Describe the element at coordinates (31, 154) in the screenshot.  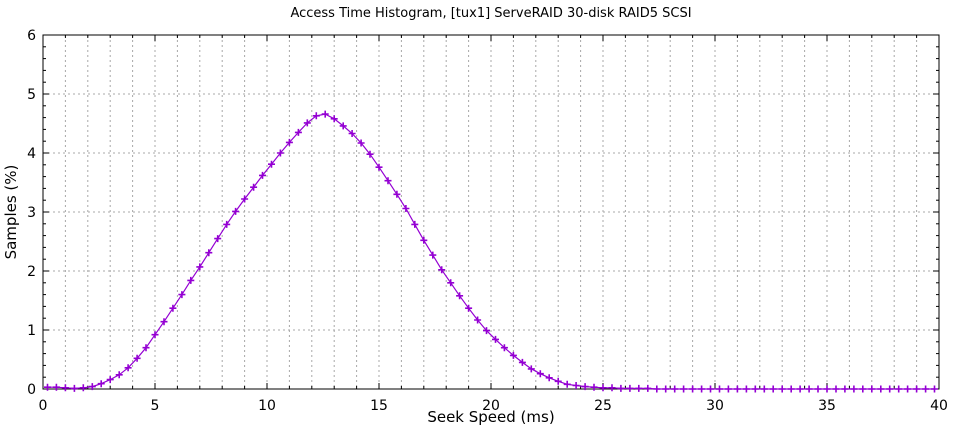
I see `y-tick-label: 4` at that location.